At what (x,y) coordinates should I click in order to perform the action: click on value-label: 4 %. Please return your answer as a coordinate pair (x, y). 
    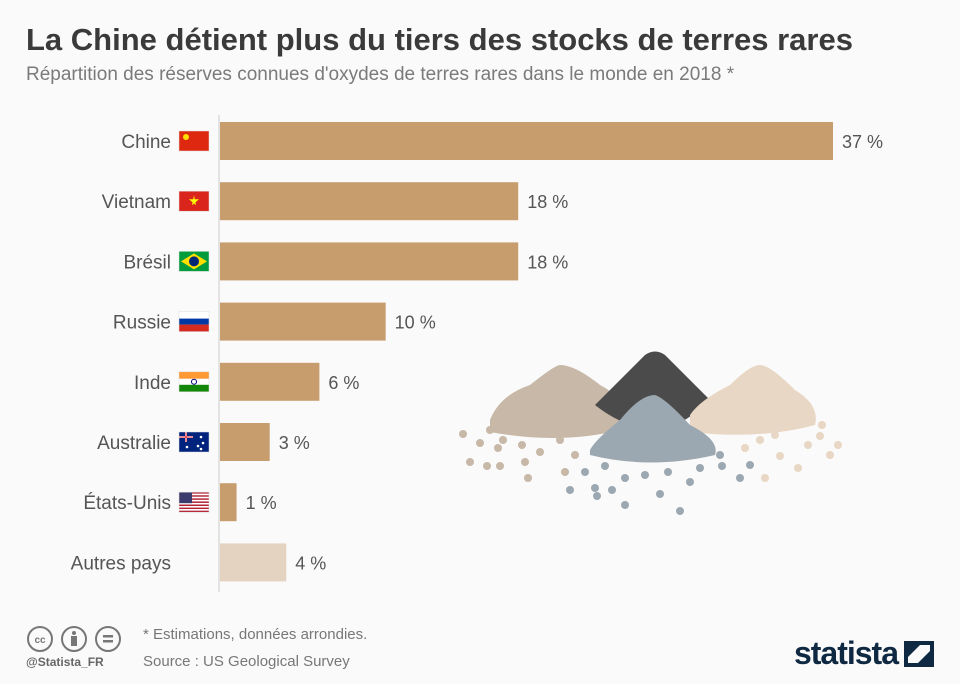
    Looking at the image, I should click on (310, 563).